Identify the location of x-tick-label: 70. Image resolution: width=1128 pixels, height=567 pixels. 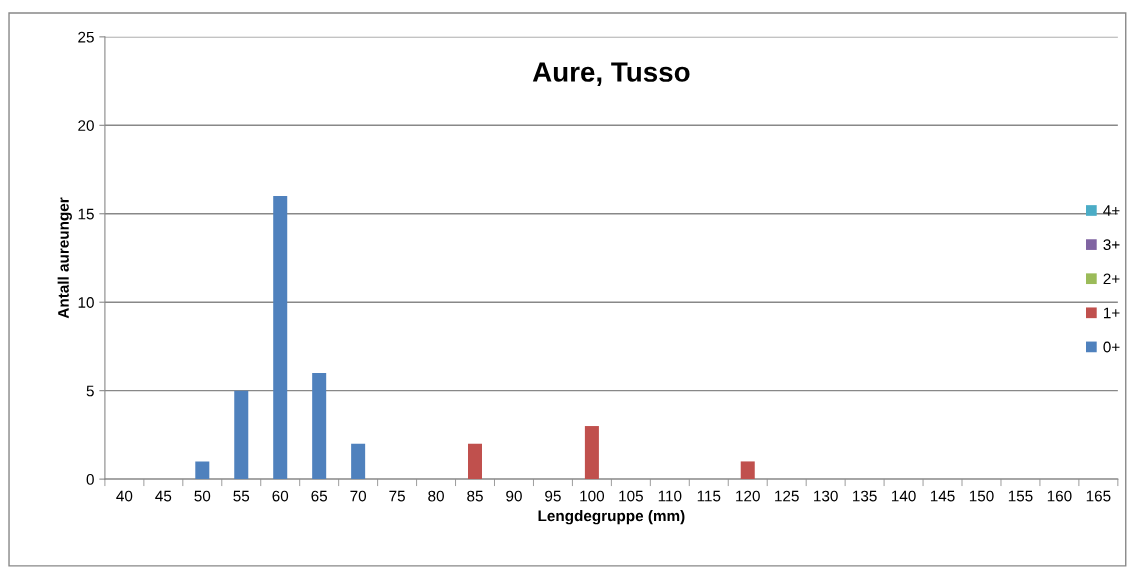
(358, 496).